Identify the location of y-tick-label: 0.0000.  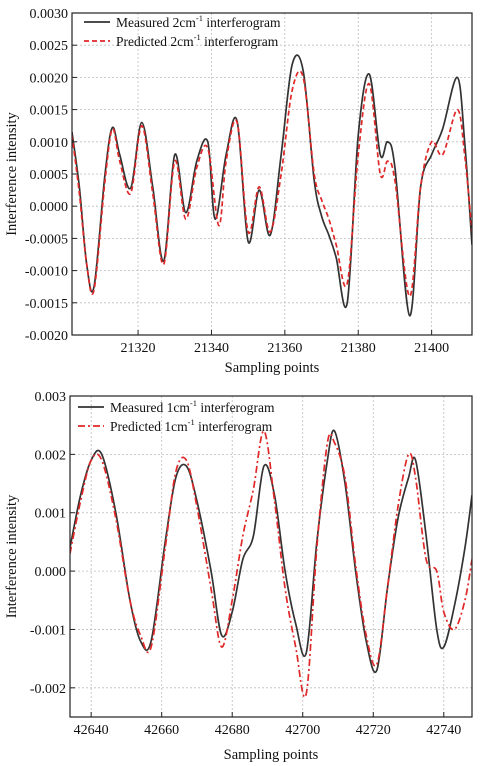
(49, 207).